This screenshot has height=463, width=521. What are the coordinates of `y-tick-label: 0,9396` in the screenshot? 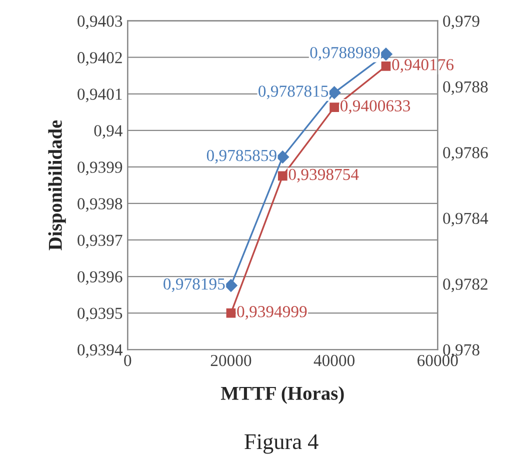 It's located at (100, 278).